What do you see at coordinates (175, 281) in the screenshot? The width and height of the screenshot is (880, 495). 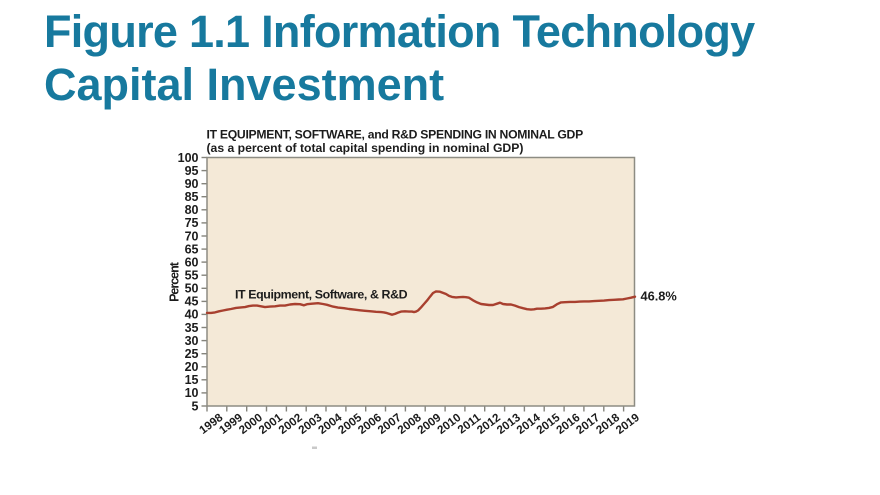 I see `svg-text: Percent` at bounding box center [175, 281].